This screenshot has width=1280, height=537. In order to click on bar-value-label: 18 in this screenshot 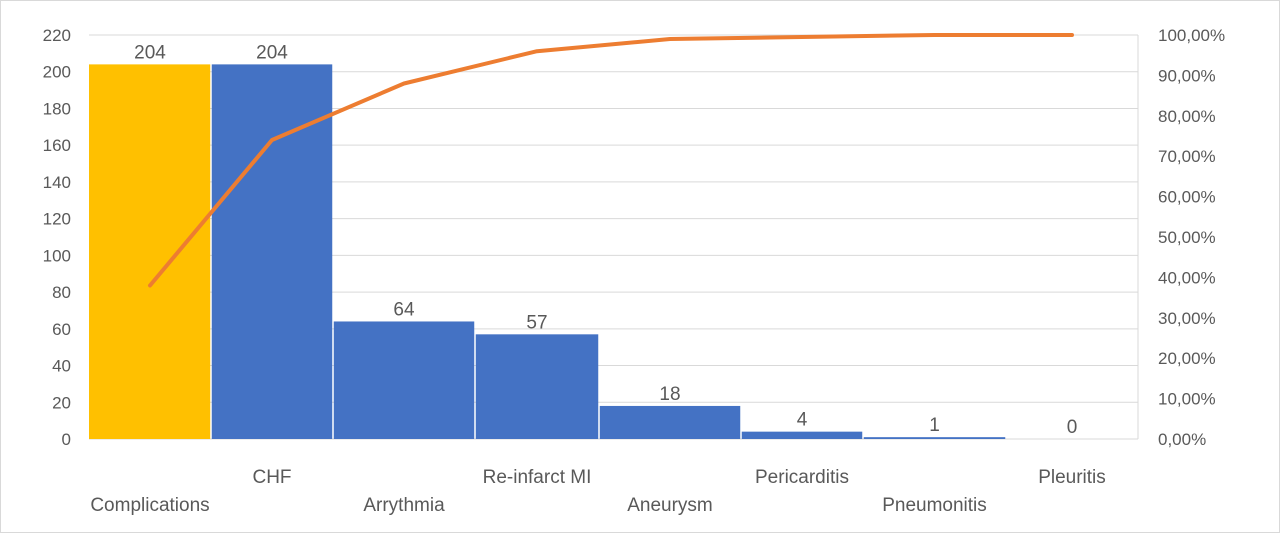, I will do `click(669, 394)`.